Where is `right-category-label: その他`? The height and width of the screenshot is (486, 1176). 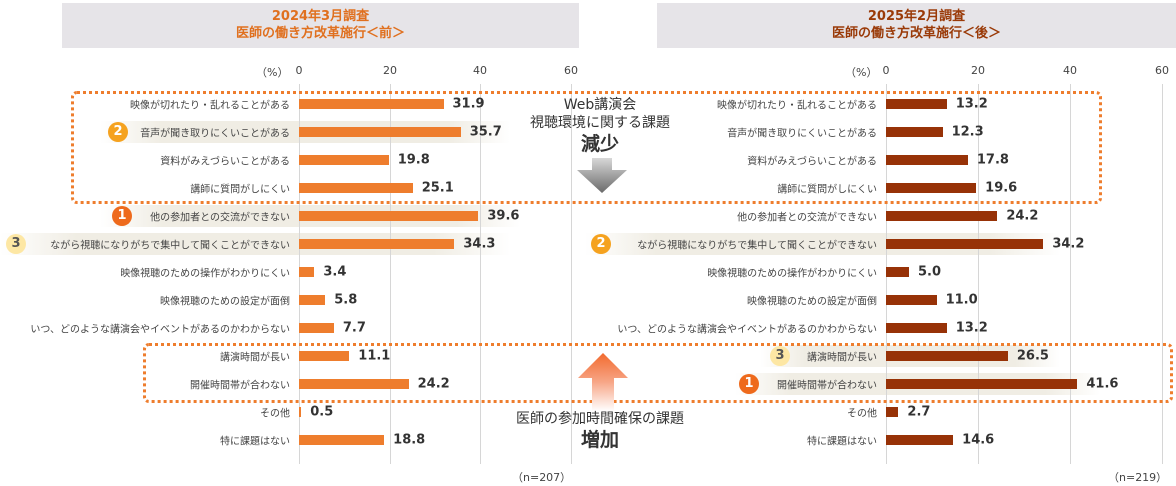 right-category-label: その他 is located at coordinates (862, 414).